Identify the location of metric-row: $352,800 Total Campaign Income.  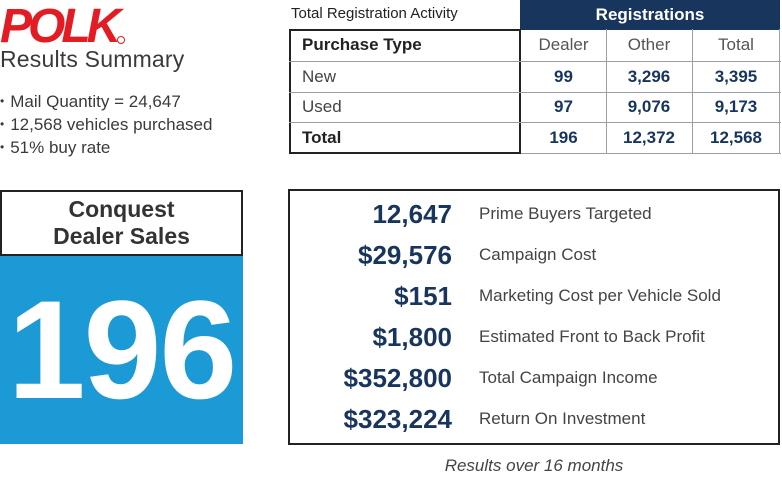
(535, 378).